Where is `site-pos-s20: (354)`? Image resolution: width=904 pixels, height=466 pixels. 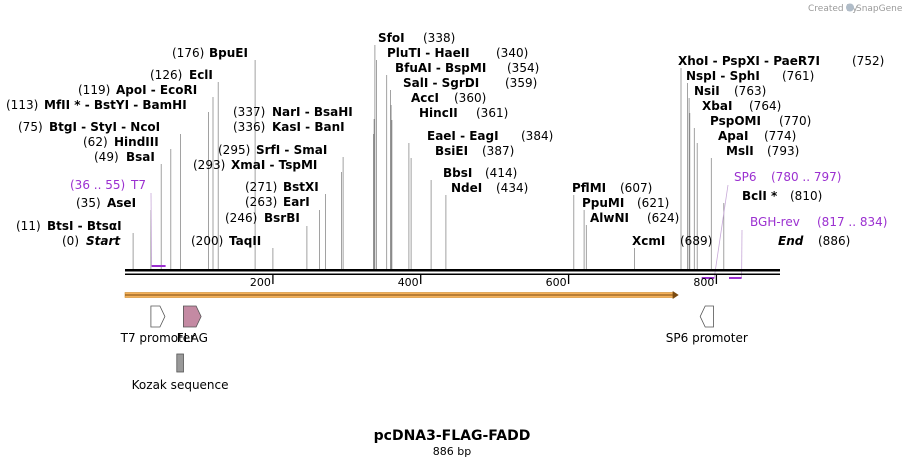 site-pos-s20: (354) is located at coordinates (523, 68).